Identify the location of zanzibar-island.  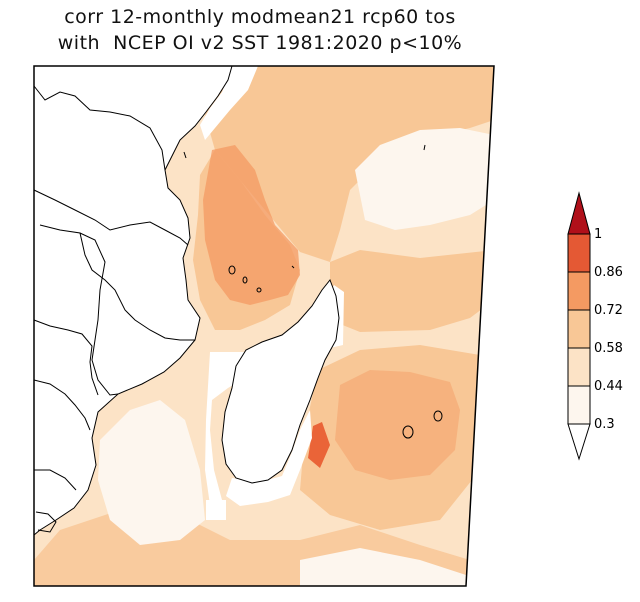
(185, 155).